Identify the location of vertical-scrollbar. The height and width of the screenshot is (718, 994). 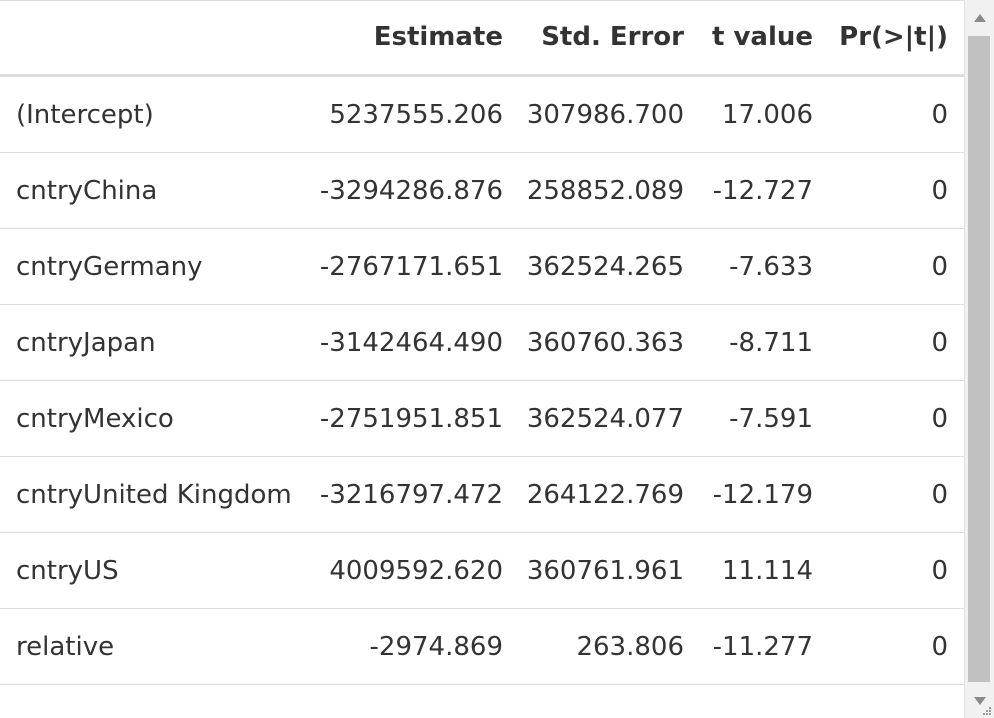
(979, 359).